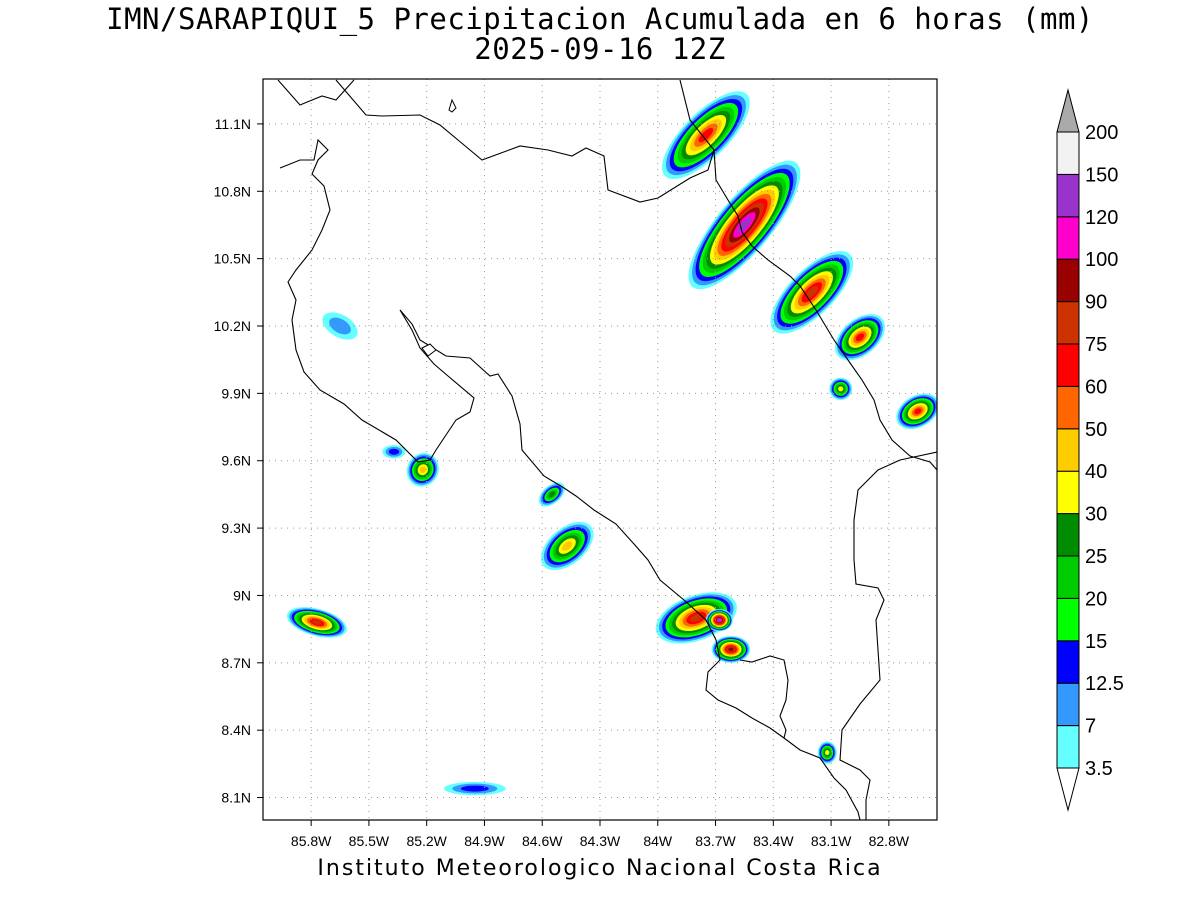  What do you see at coordinates (311, 841) in the screenshot?
I see `lon-tick-label: 85.8W` at bounding box center [311, 841].